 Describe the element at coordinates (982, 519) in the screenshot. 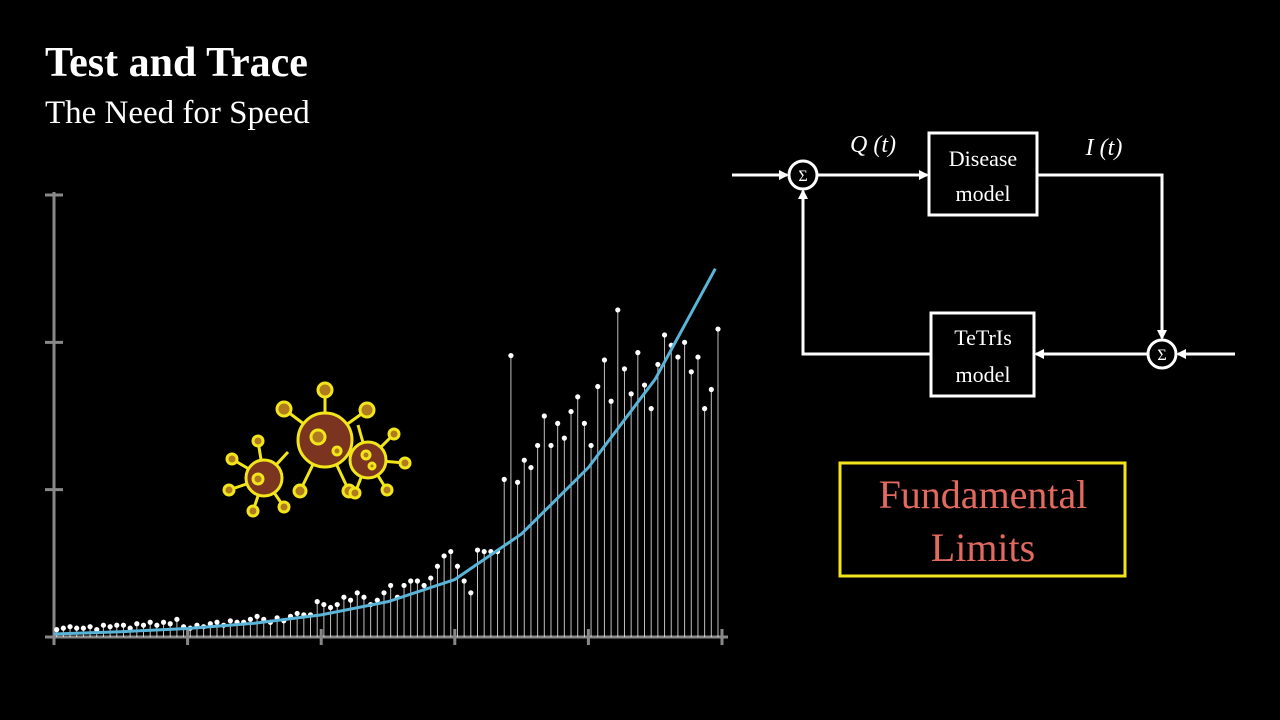

I see `callout-box` at that location.